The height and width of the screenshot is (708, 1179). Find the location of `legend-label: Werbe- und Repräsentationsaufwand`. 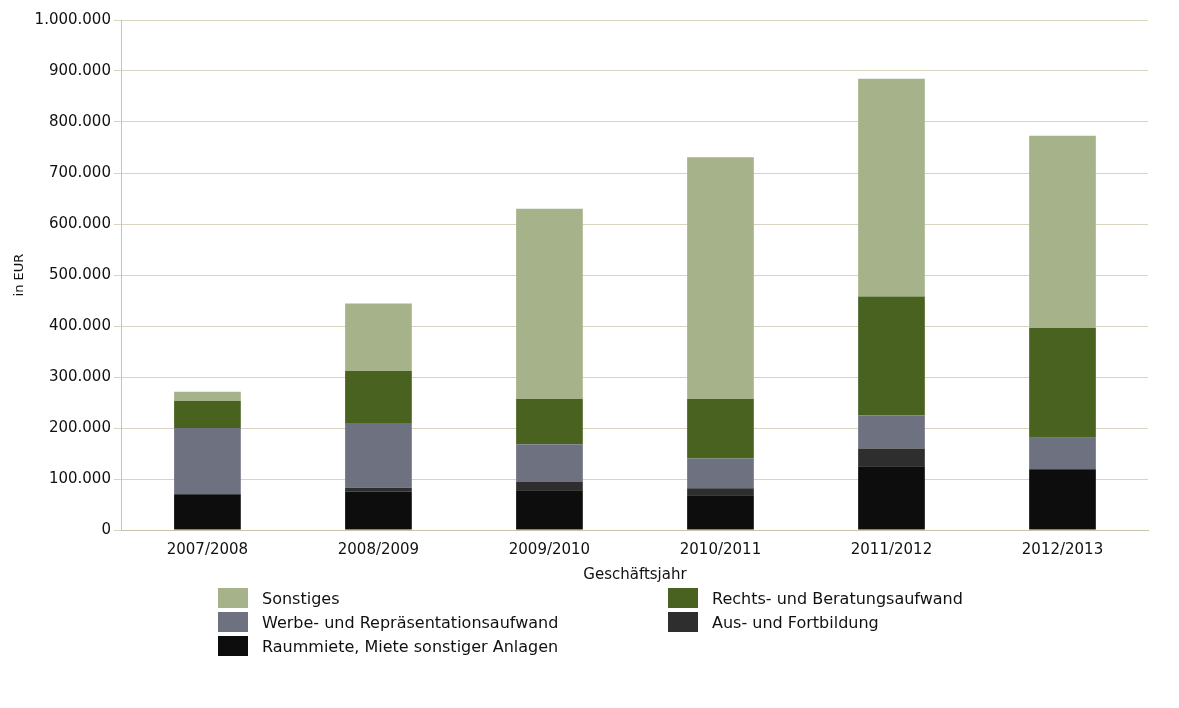

legend-label: Werbe- und Repräsentationsaufwand is located at coordinates (410, 622).